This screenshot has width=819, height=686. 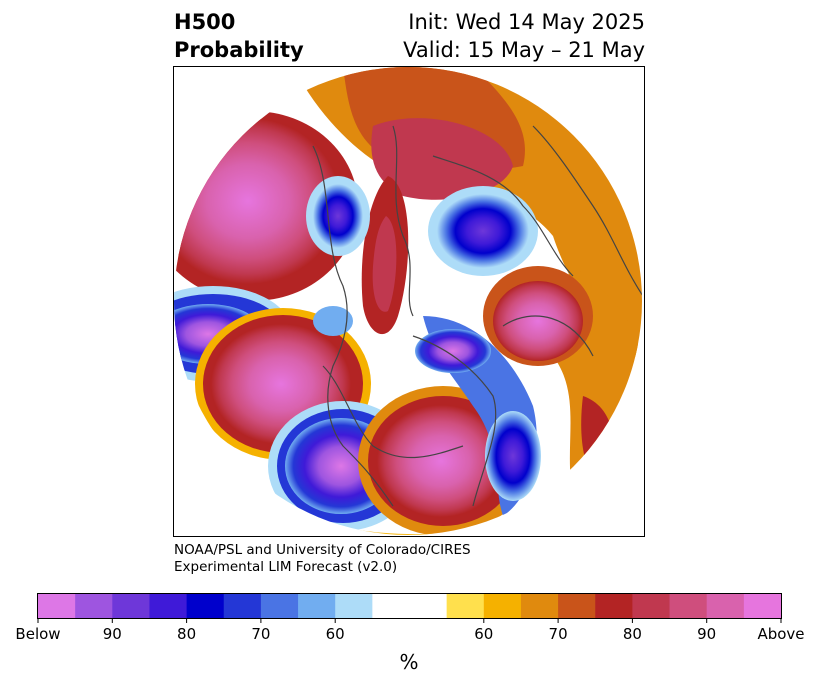 What do you see at coordinates (526, 22) in the screenshot?
I see `init-date: Init: Wed 14 May 2025` at bounding box center [526, 22].